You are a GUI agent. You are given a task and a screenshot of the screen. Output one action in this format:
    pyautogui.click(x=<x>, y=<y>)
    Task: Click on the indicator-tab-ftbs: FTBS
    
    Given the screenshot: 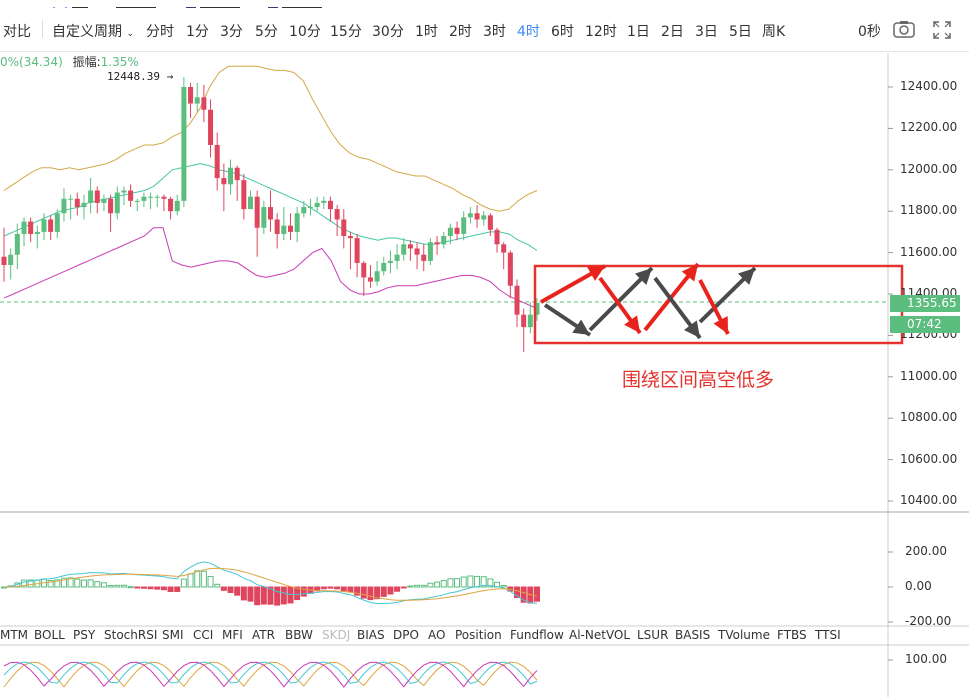 What is the action you would take?
    pyautogui.click(x=792, y=635)
    